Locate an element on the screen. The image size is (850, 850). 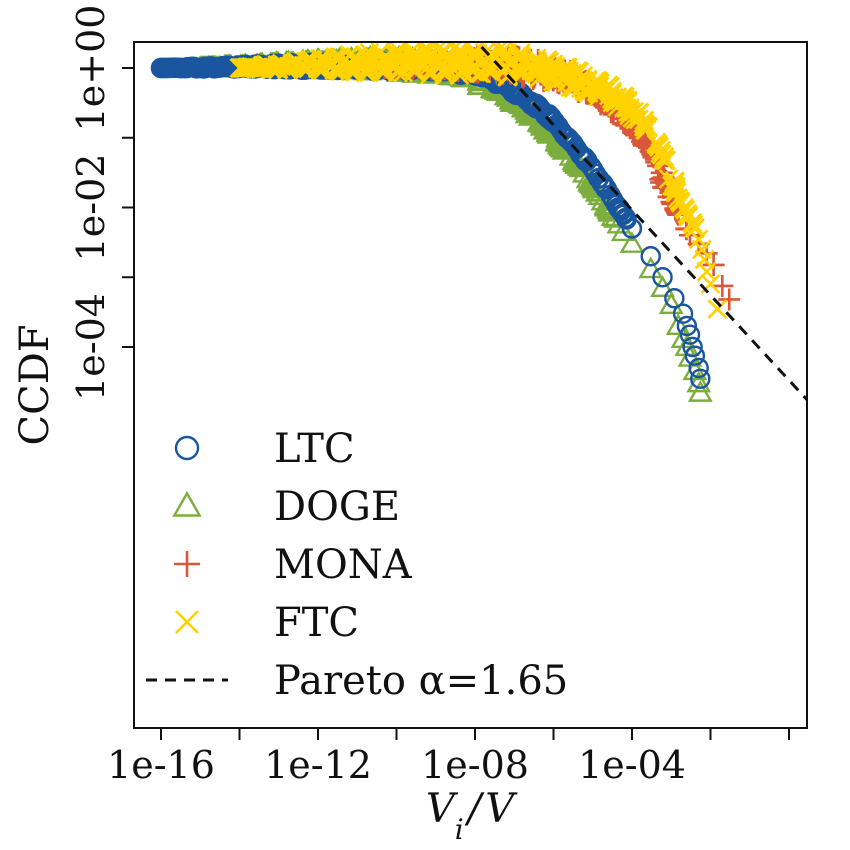
legend-item-doge: DOGE is located at coordinates (286, 507).